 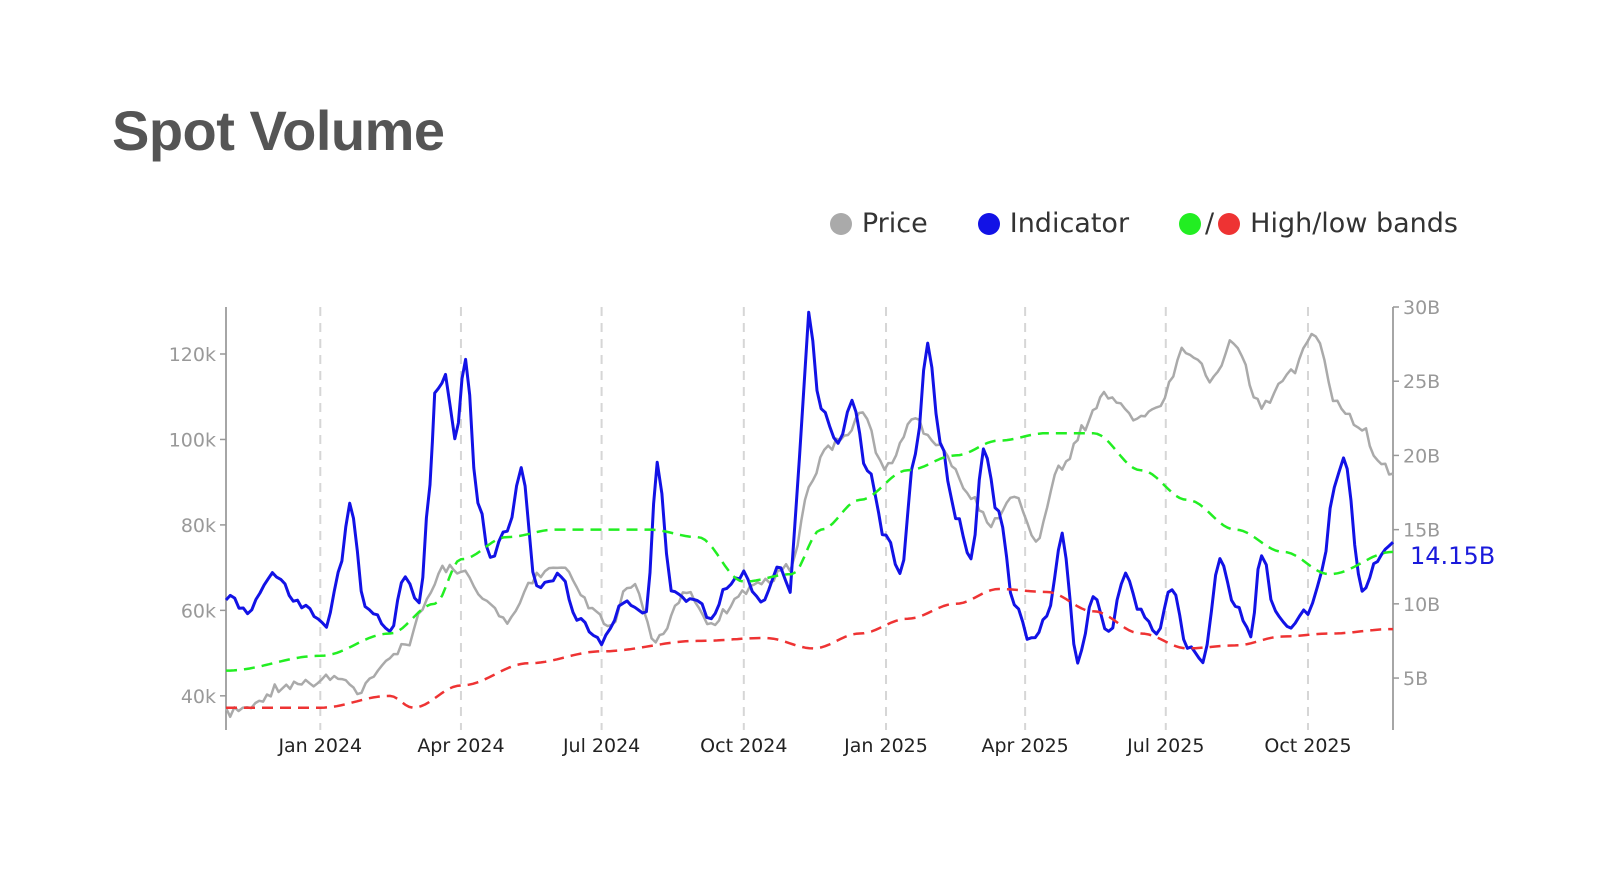 What do you see at coordinates (319, 746) in the screenshot?
I see `x-tick-label: Jan 2024` at bounding box center [319, 746].